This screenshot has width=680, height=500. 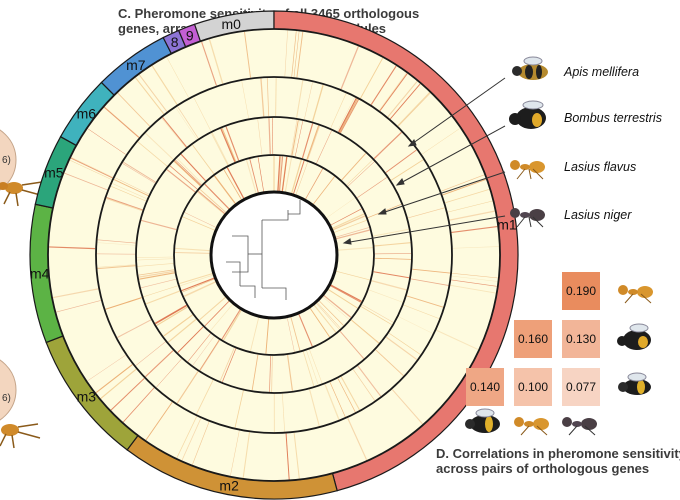 What do you see at coordinates (6, 398) in the screenshot?
I see `svg-text: 6)` at bounding box center [6, 398].